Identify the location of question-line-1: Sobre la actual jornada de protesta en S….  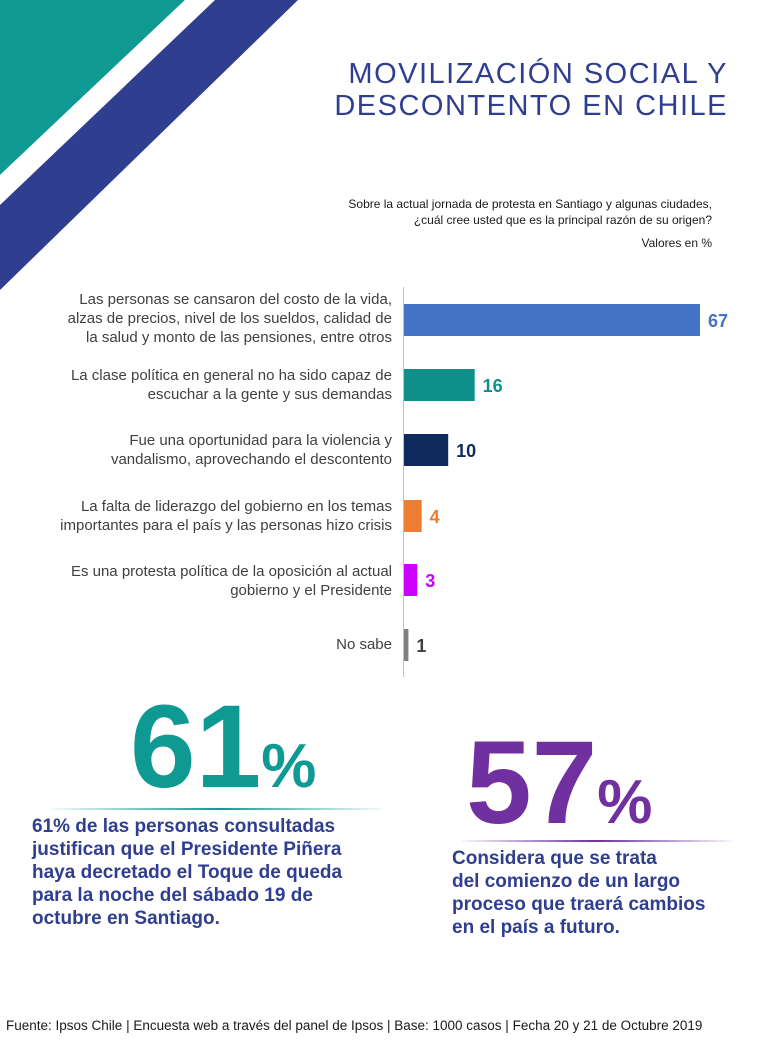
(530, 204).